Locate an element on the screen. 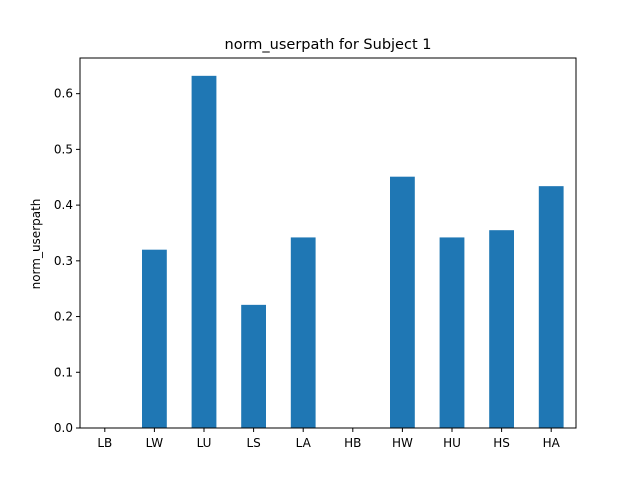  bar-lu is located at coordinates (204, 251).